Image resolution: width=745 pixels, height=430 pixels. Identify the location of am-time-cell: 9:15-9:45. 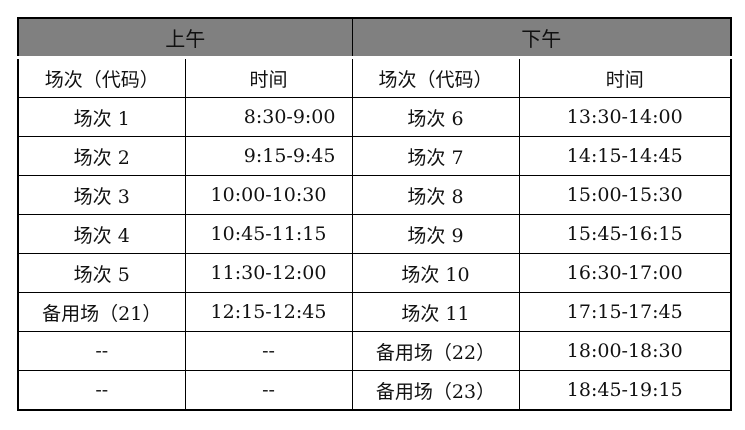
(268, 156).